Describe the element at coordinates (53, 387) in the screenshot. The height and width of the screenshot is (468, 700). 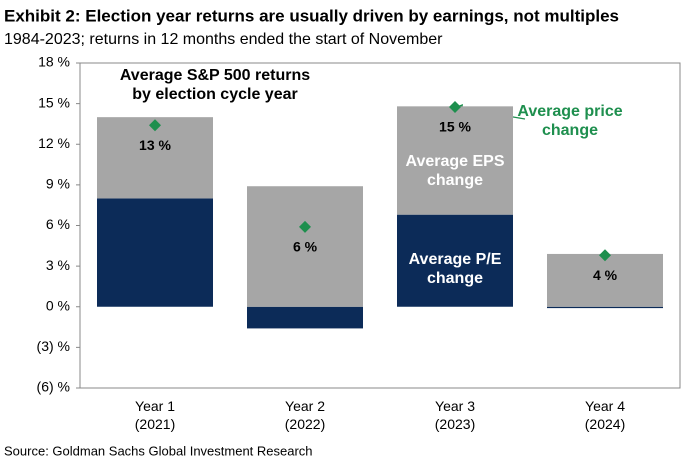
I see `y-tick-label: (6) %` at that location.